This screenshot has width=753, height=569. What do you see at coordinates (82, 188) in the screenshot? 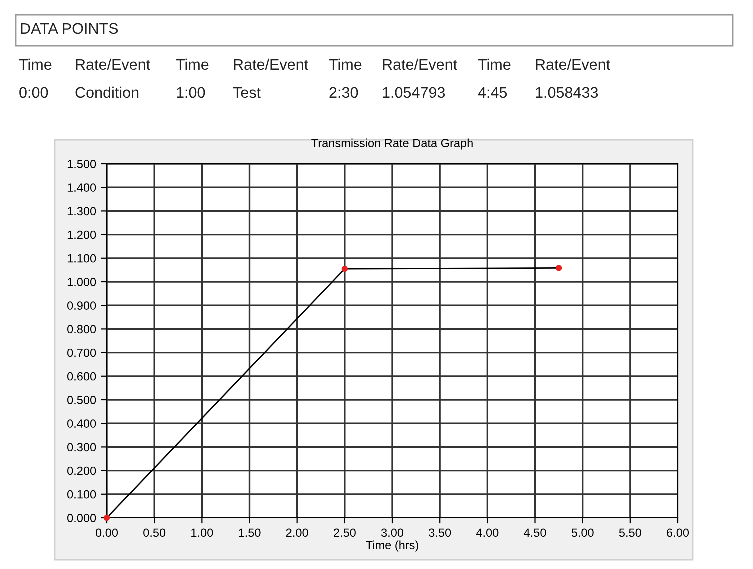
I see `y-tick-label: 1.400` at bounding box center [82, 188].